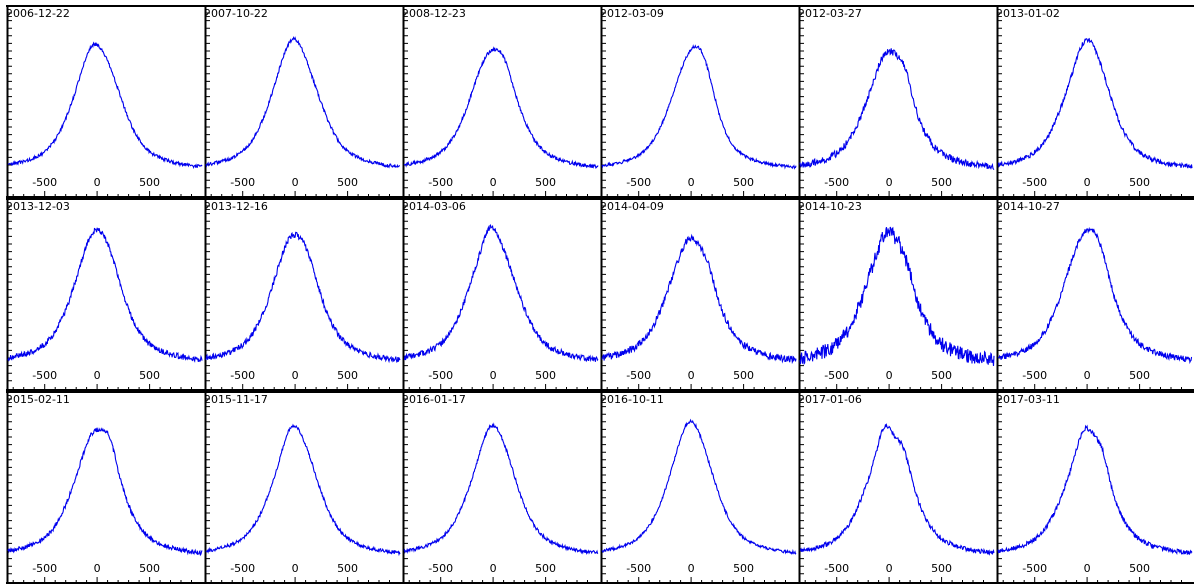 This screenshot has height=586, width=1202. What do you see at coordinates (632, 206) in the screenshot?
I see `panel-date-label: 2014-04-09` at bounding box center [632, 206].